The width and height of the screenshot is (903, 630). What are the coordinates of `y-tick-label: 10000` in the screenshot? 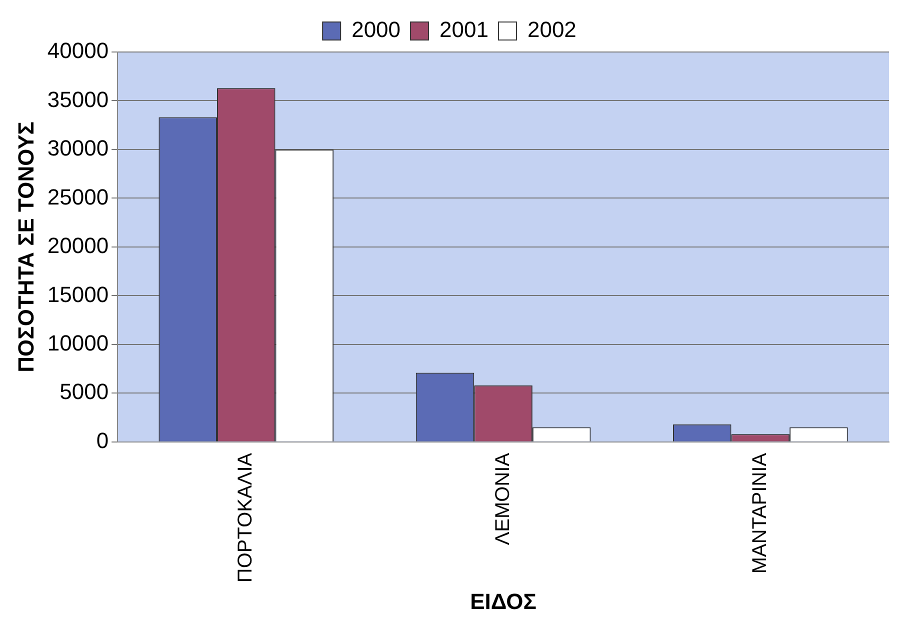 It's located at (78, 343).